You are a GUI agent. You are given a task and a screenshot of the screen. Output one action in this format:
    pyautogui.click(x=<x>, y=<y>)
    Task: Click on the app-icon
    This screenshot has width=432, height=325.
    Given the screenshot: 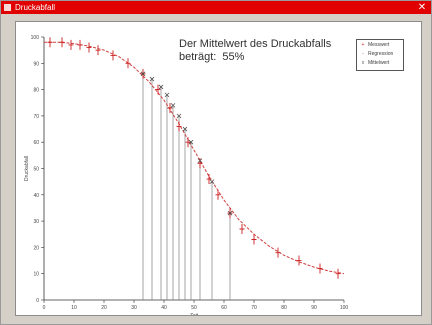 What is the action you would take?
    pyautogui.click(x=7, y=7)
    